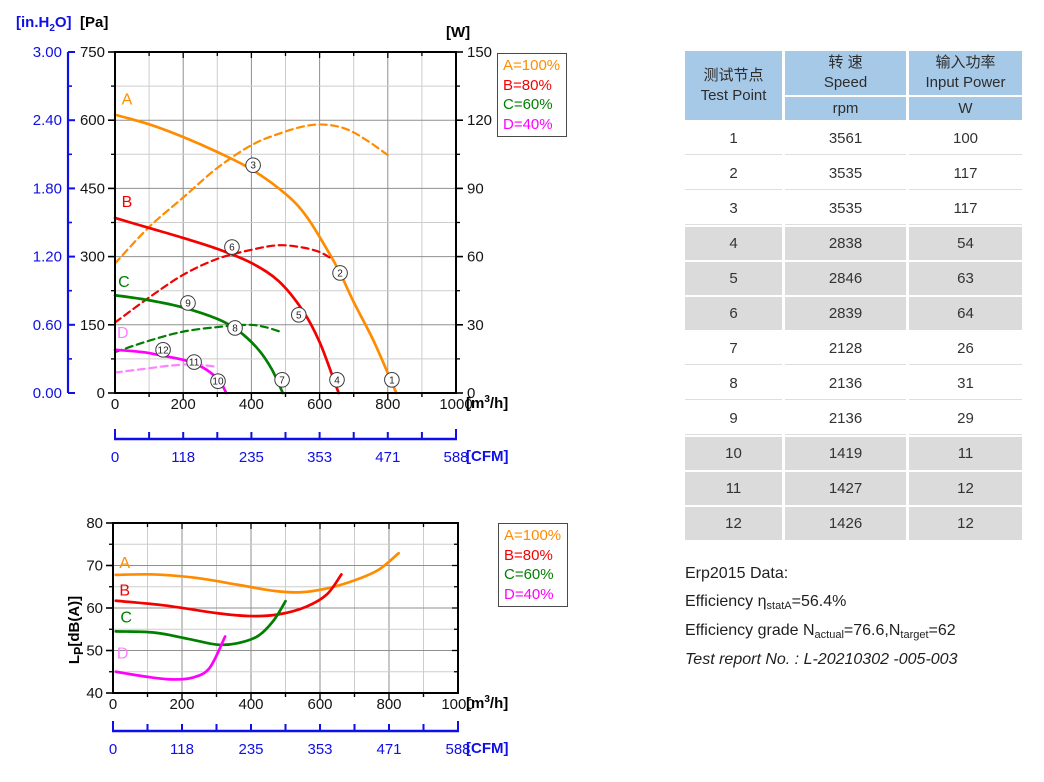 This screenshot has height=782, width=1044. I want to click on curve-C-noise, so click(200, 623).